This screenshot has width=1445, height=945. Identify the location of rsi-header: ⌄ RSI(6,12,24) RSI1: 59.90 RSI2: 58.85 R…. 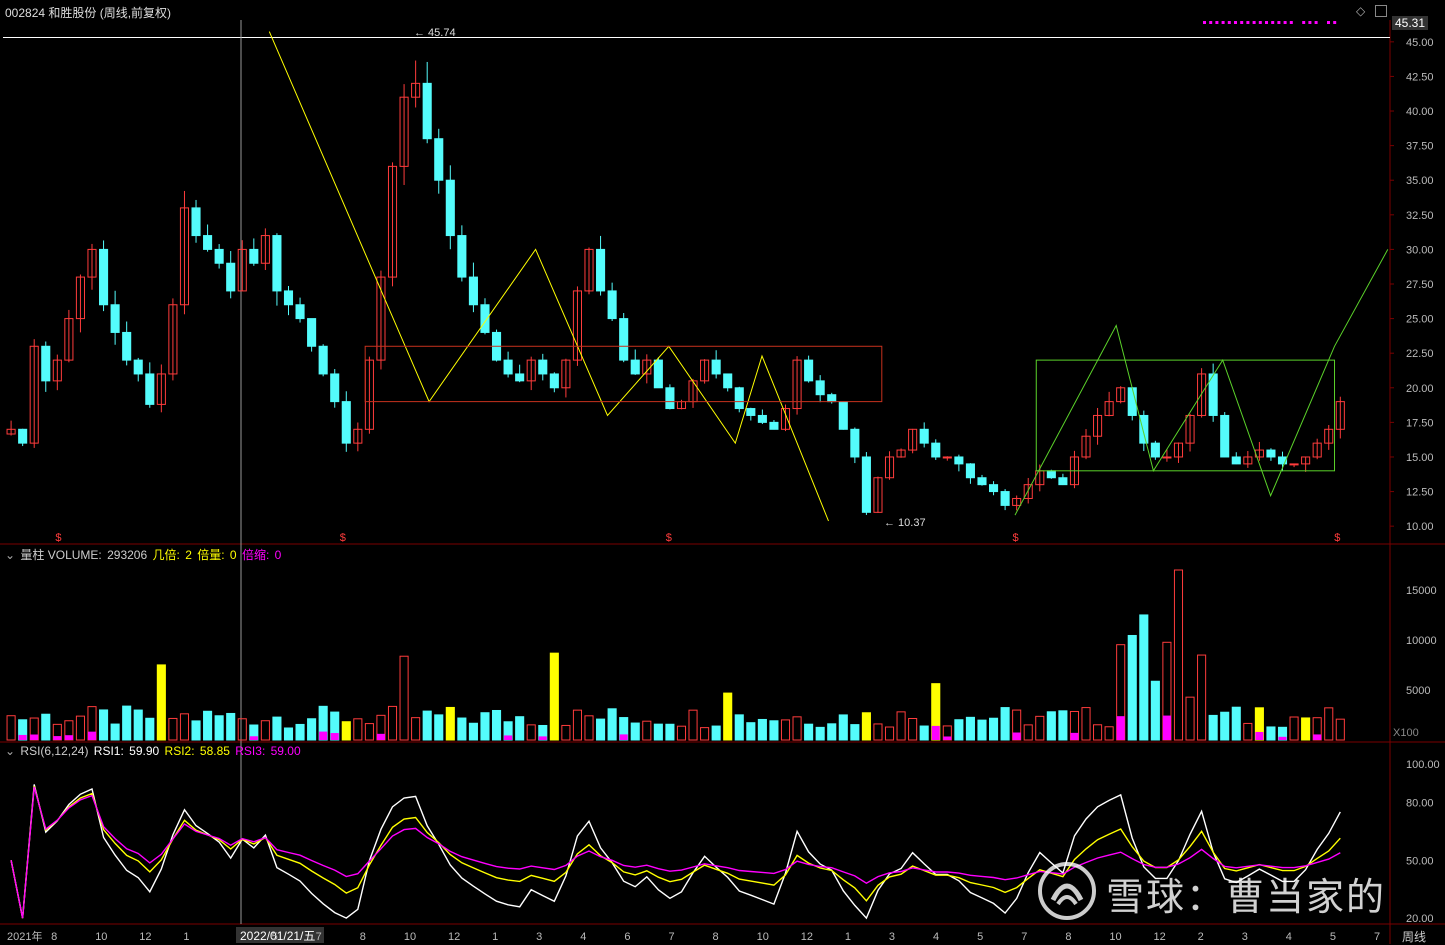
(153, 751).